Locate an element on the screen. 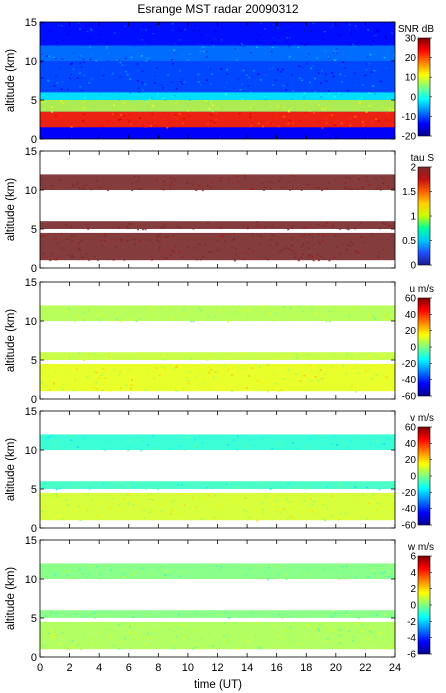  colorbar-gradient-tau is located at coordinates (424, 216).